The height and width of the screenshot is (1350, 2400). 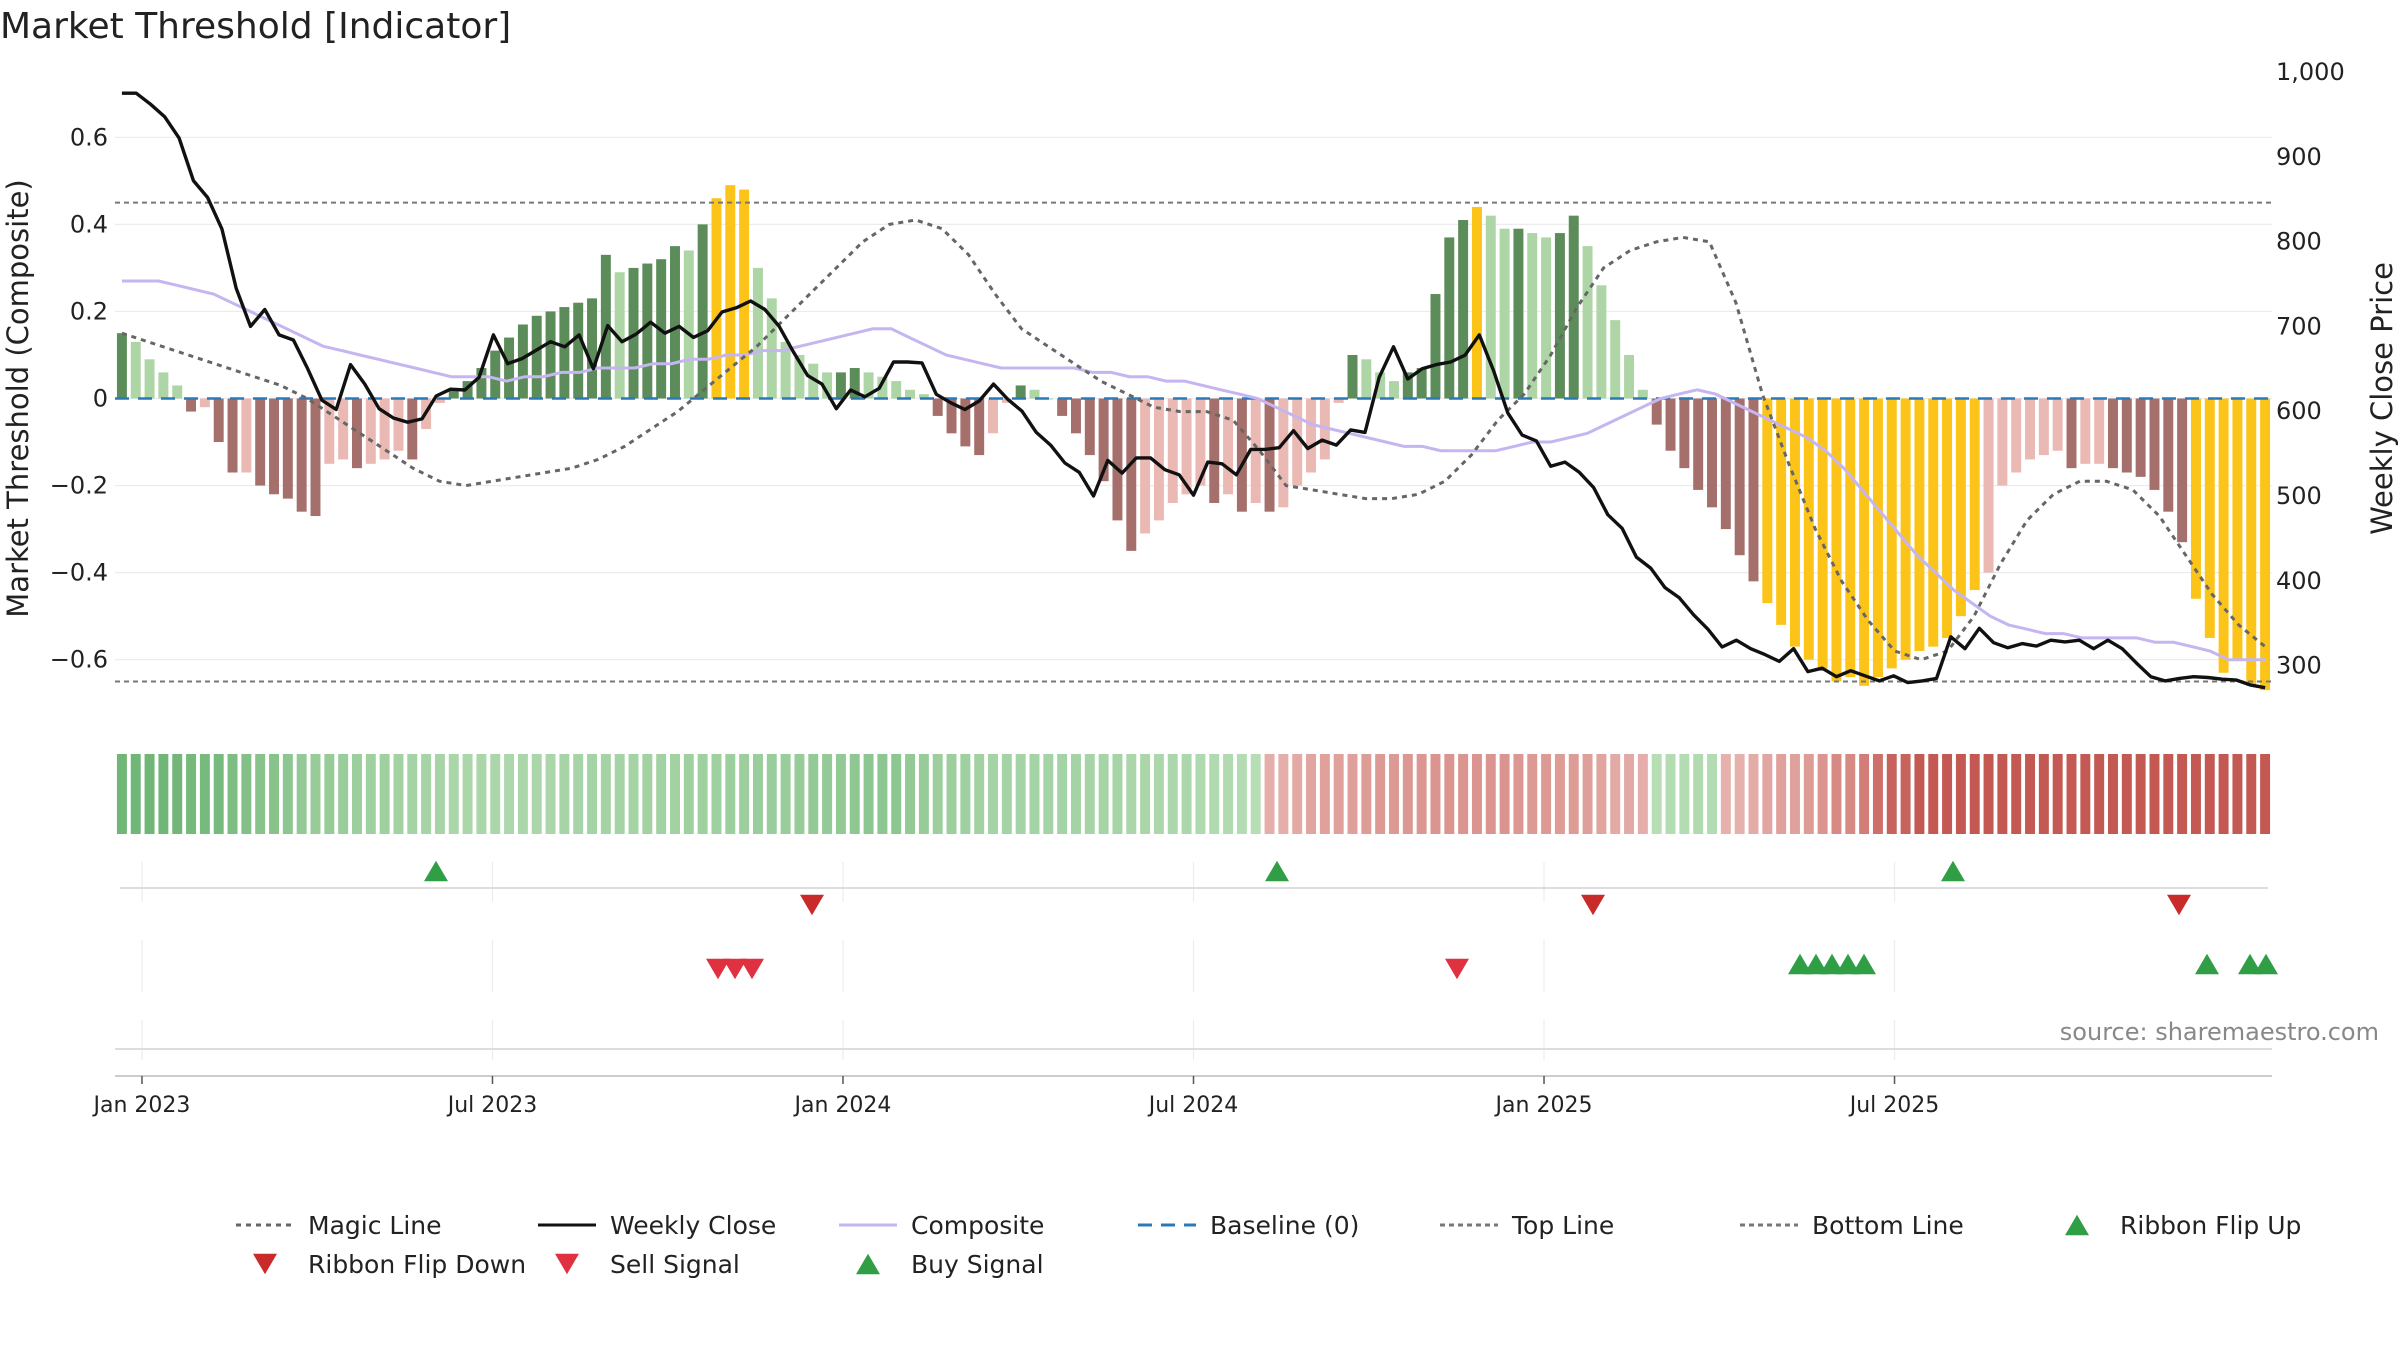 I want to click on legend-item: Magic Line, so click(x=339, y=1225).